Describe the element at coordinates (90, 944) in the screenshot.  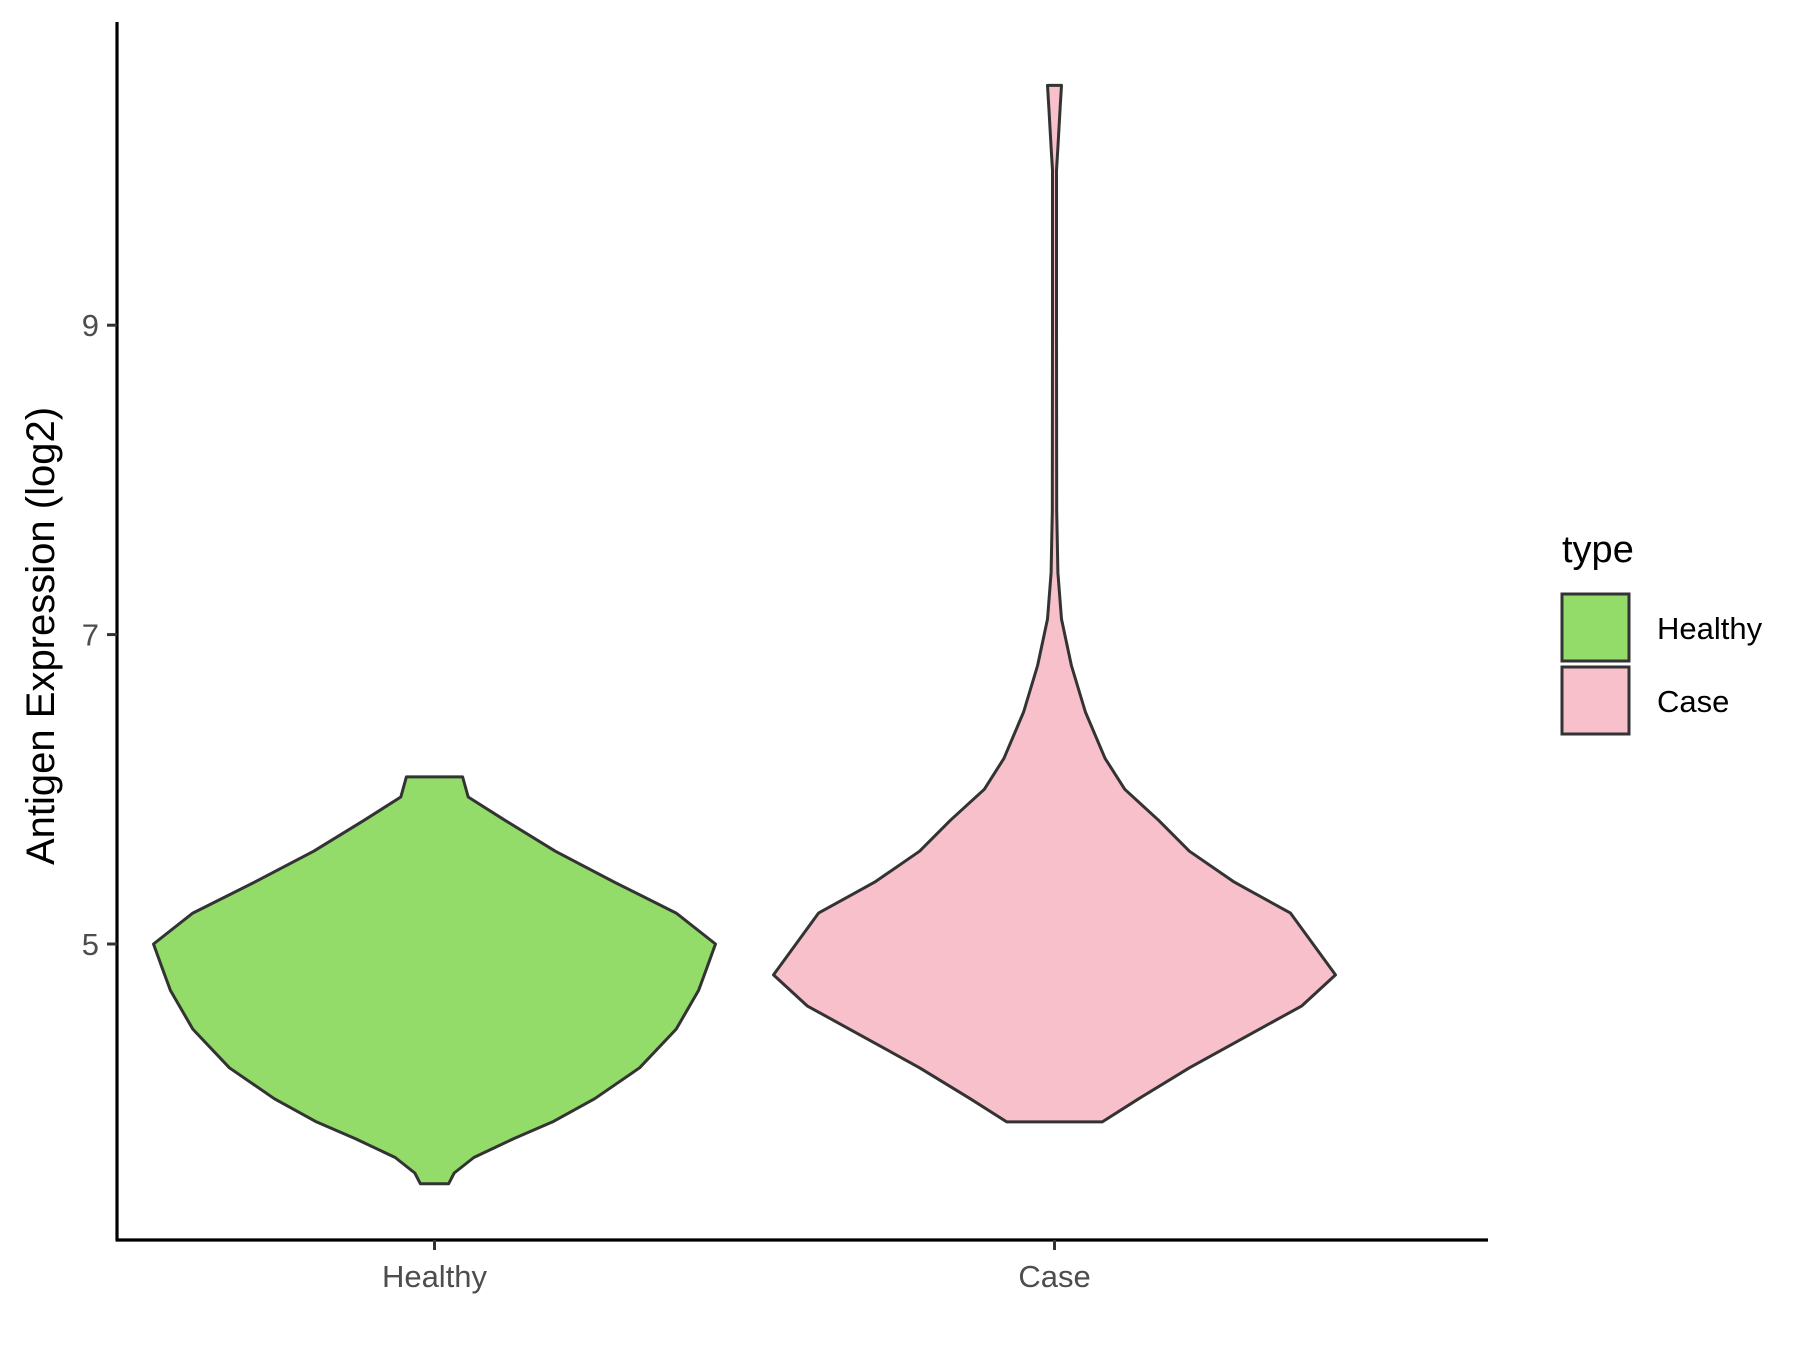
I see `y-tick-label: 5` at that location.